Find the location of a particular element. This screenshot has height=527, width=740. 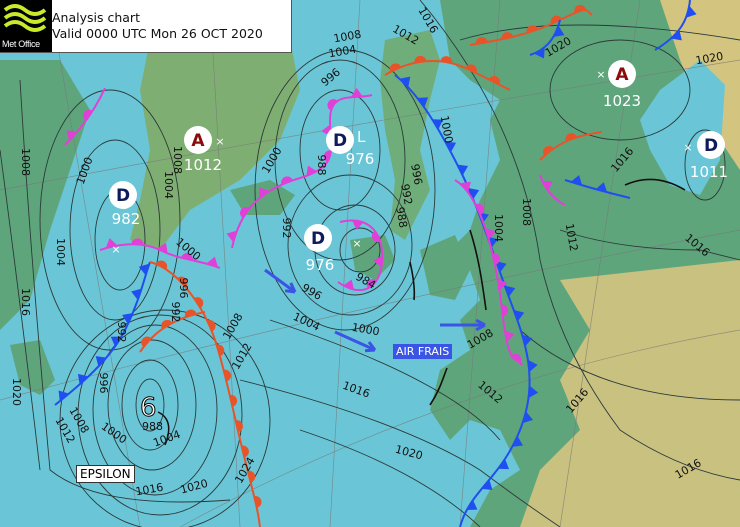

storm-pressure: 988 is located at coordinates (152, 426).